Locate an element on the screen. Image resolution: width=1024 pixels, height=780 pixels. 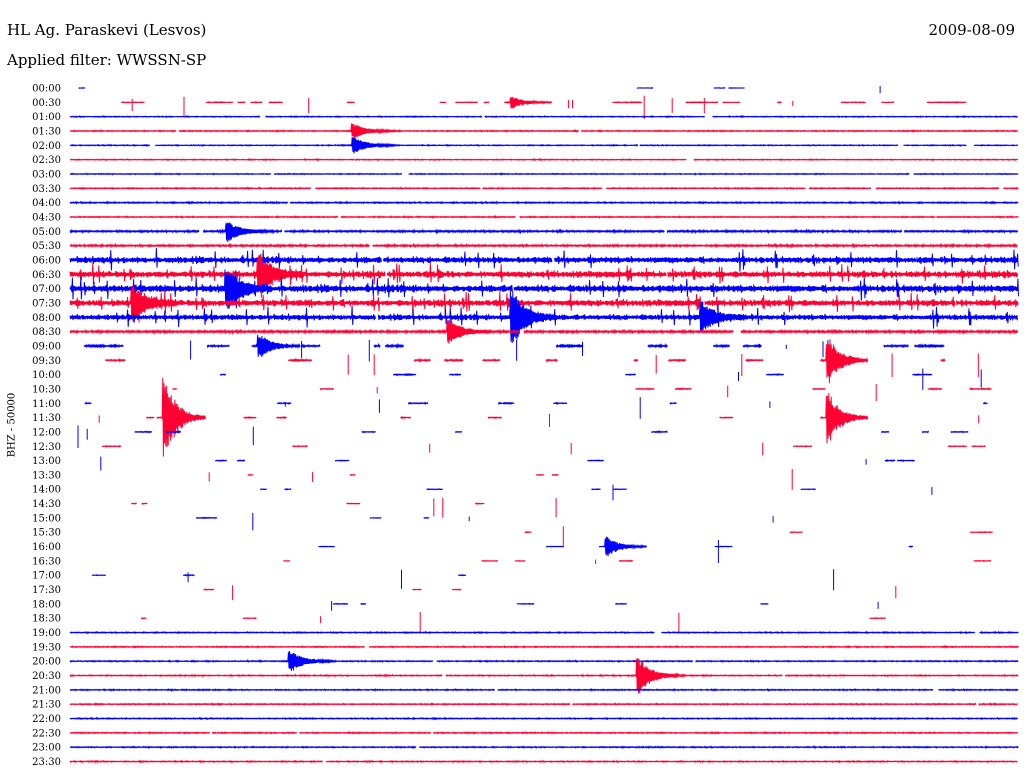
time-tick-label: 19:30 is located at coordinates (46, 647).